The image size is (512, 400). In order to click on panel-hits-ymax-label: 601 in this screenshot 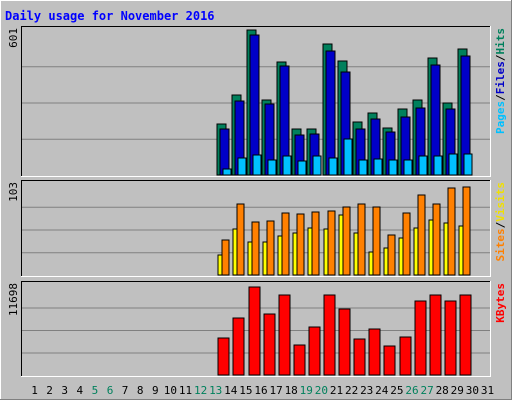, I will do `click(13, 38)`.